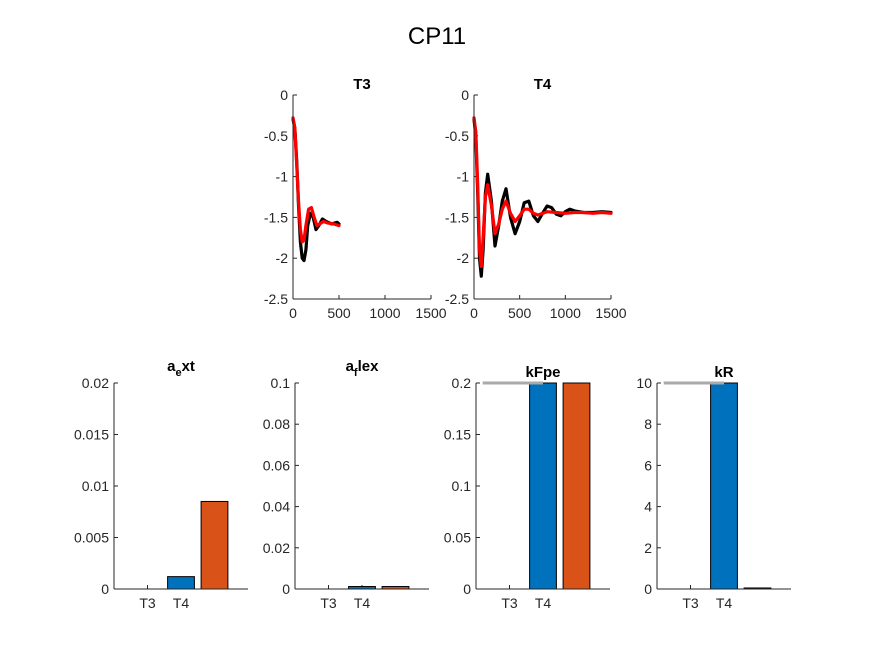 This screenshot has height=656, width=875. Describe the element at coordinates (527, 487) in the screenshot. I see `panel-kfpe: kFpe 0 0.05 0.1 0.15 0.2 T3 T4` at that location.